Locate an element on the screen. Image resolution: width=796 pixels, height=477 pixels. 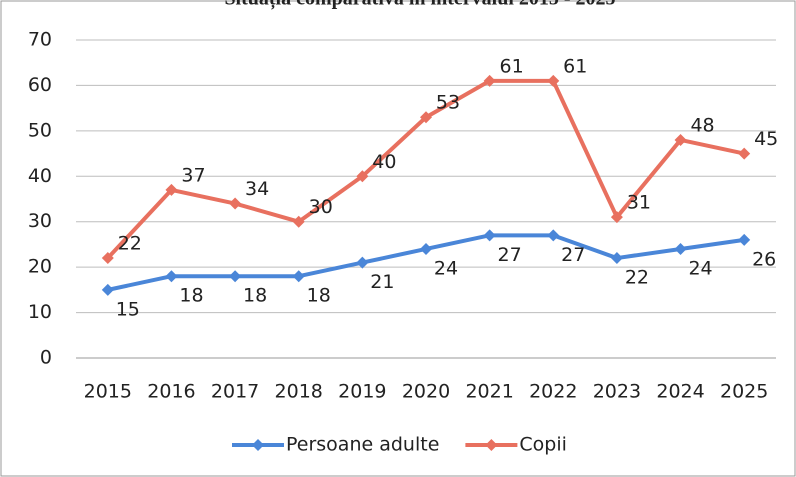
legend-label: Persoane adulte is located at coordinates (362, 445).